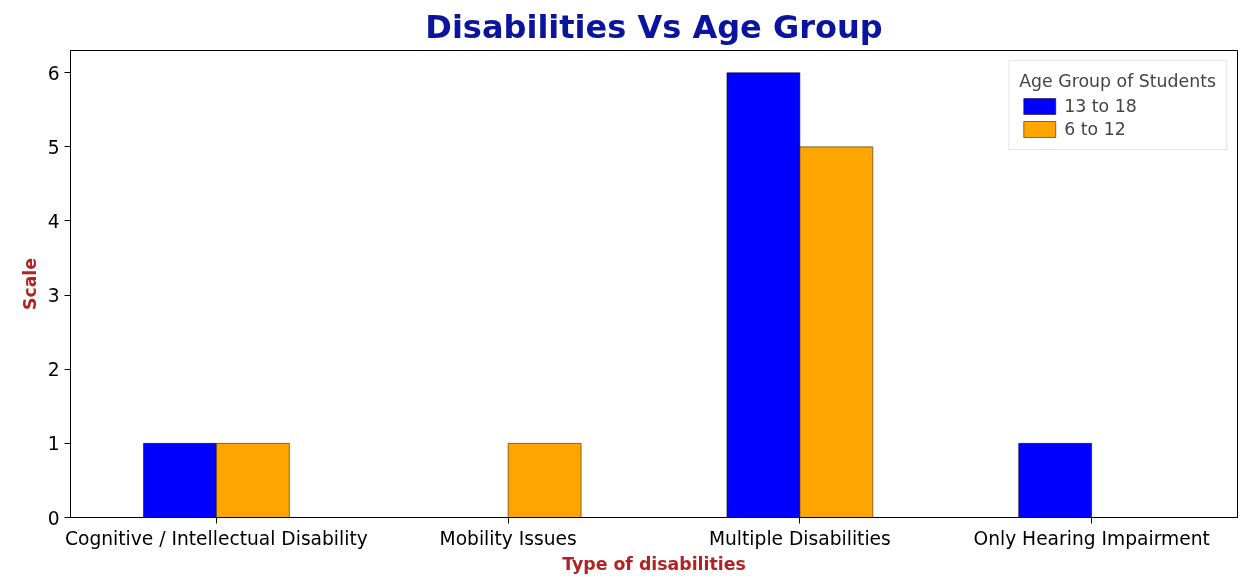  What do you see at coordinates (53, 73) in the screenshot?
I see `y-tick-label: 6` at bounding box center [53, 73].